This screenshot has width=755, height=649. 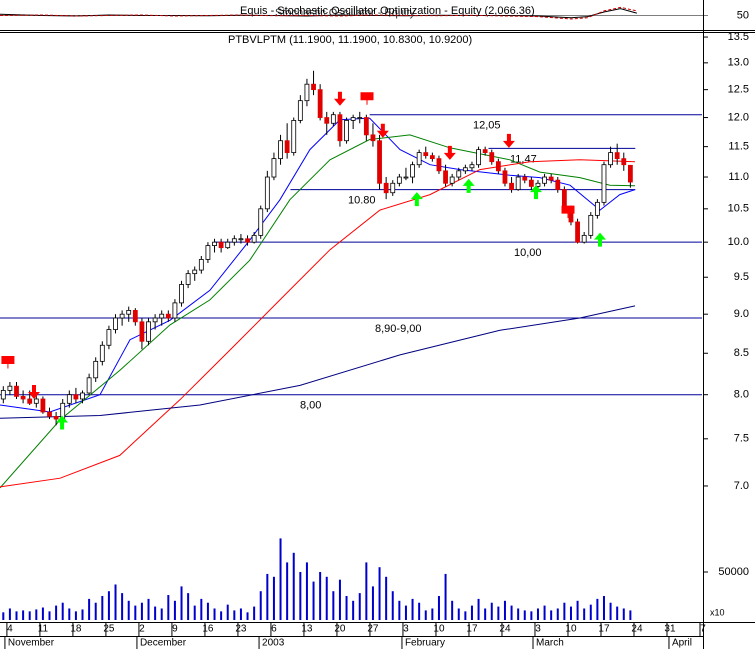 What do you see at coordinates (373, 629) in the screenshot?
I see `x-tick-label: 27` at bounding box center [373, 629].